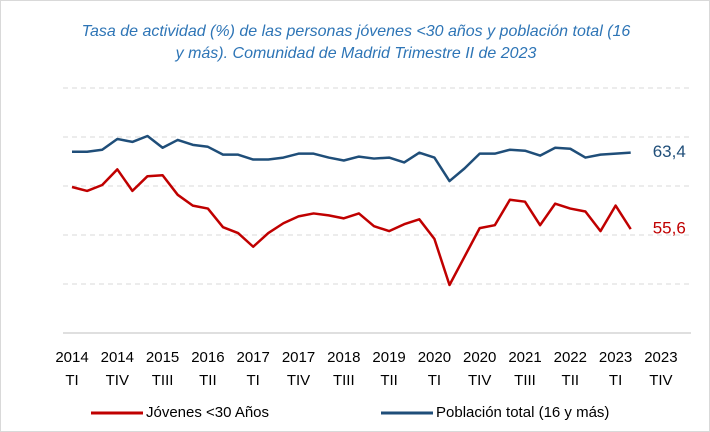 The image size is (710, 432). I want to click on data-label: 63,4, so click(669, 151).